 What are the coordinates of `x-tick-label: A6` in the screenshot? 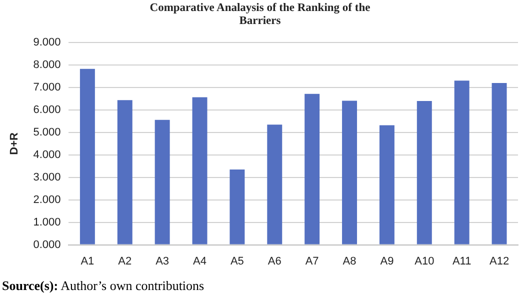 It's located at (275, 261).